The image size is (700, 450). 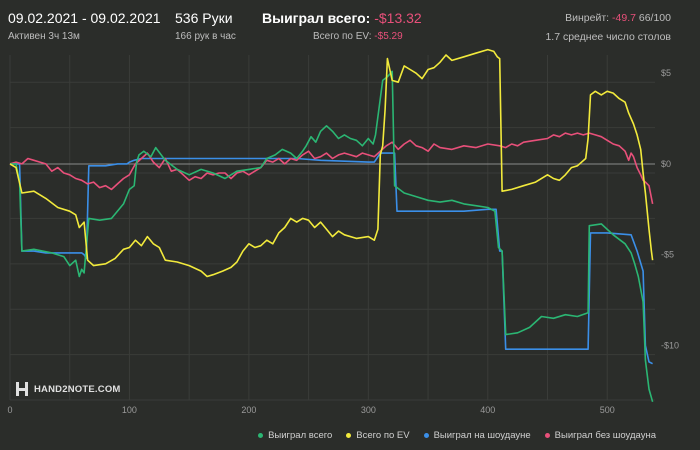 What do you see at coordinates (666, 164) in the screenshot?
I see `y-tick-label: $0` at bounding box center [666, 164].